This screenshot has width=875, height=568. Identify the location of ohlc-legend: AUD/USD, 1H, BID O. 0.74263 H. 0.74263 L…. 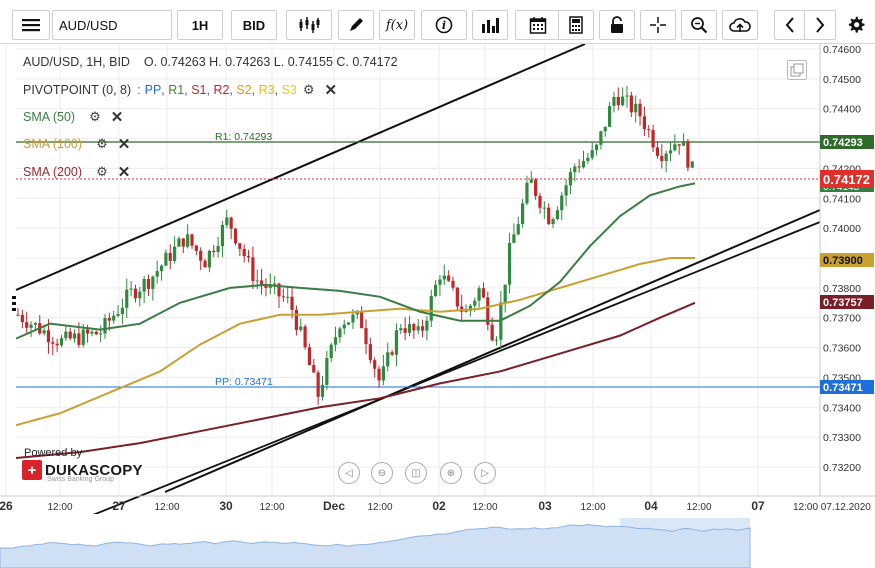
(210, 62).